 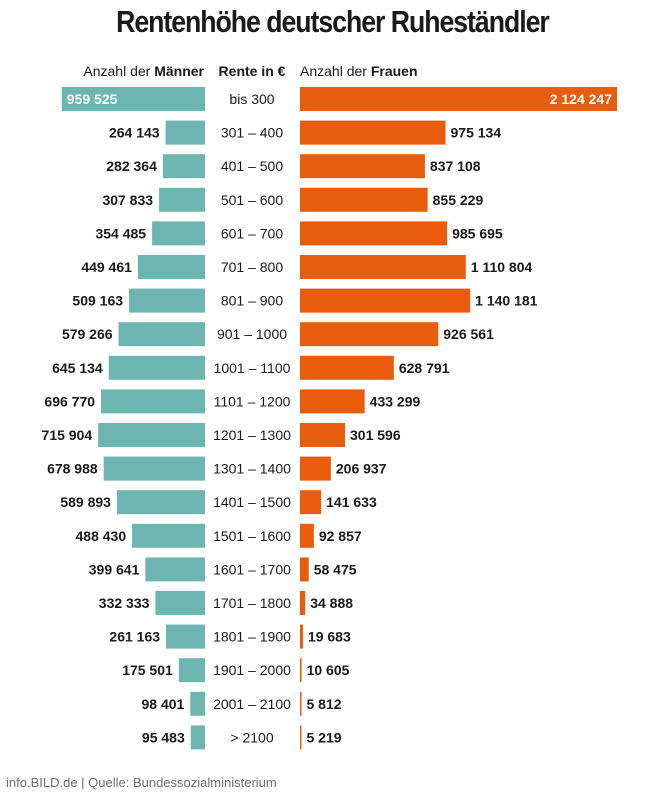 I want to click on header-frauen: Anzahl der Frauen, so click(x=359, y=71).